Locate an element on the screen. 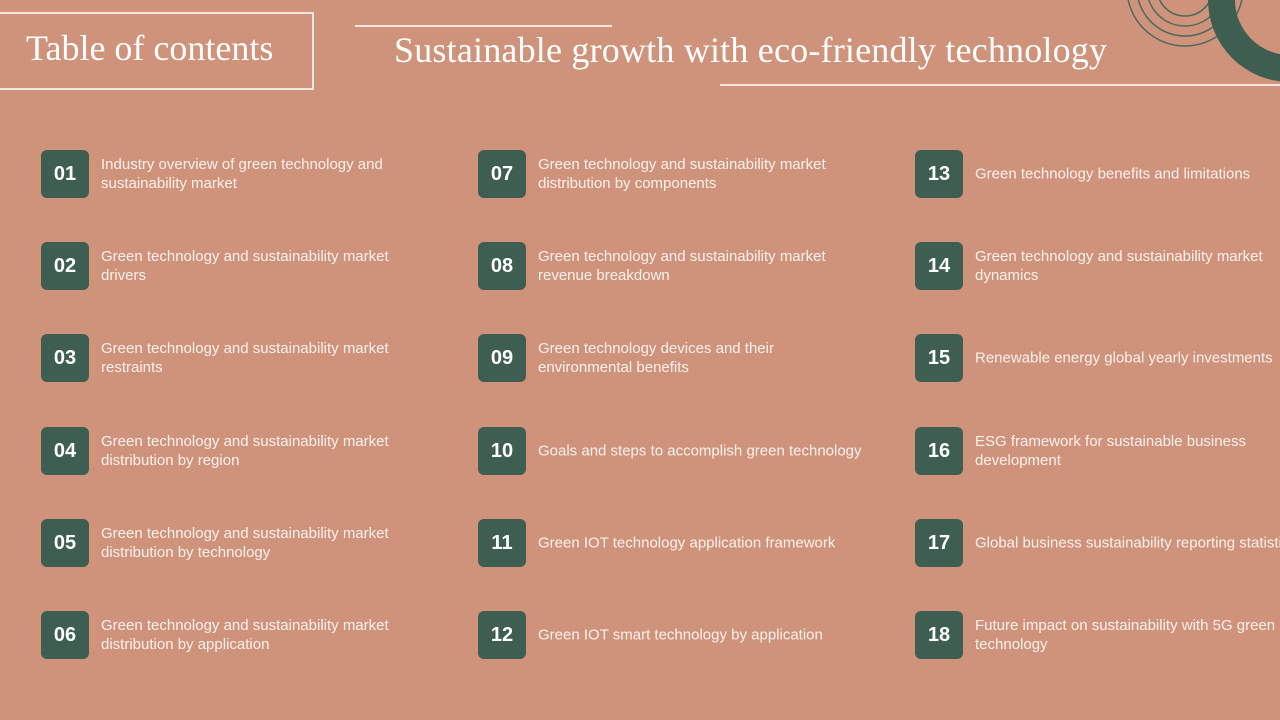  toc-item-number: 13 is located at coordinates (939, 174).